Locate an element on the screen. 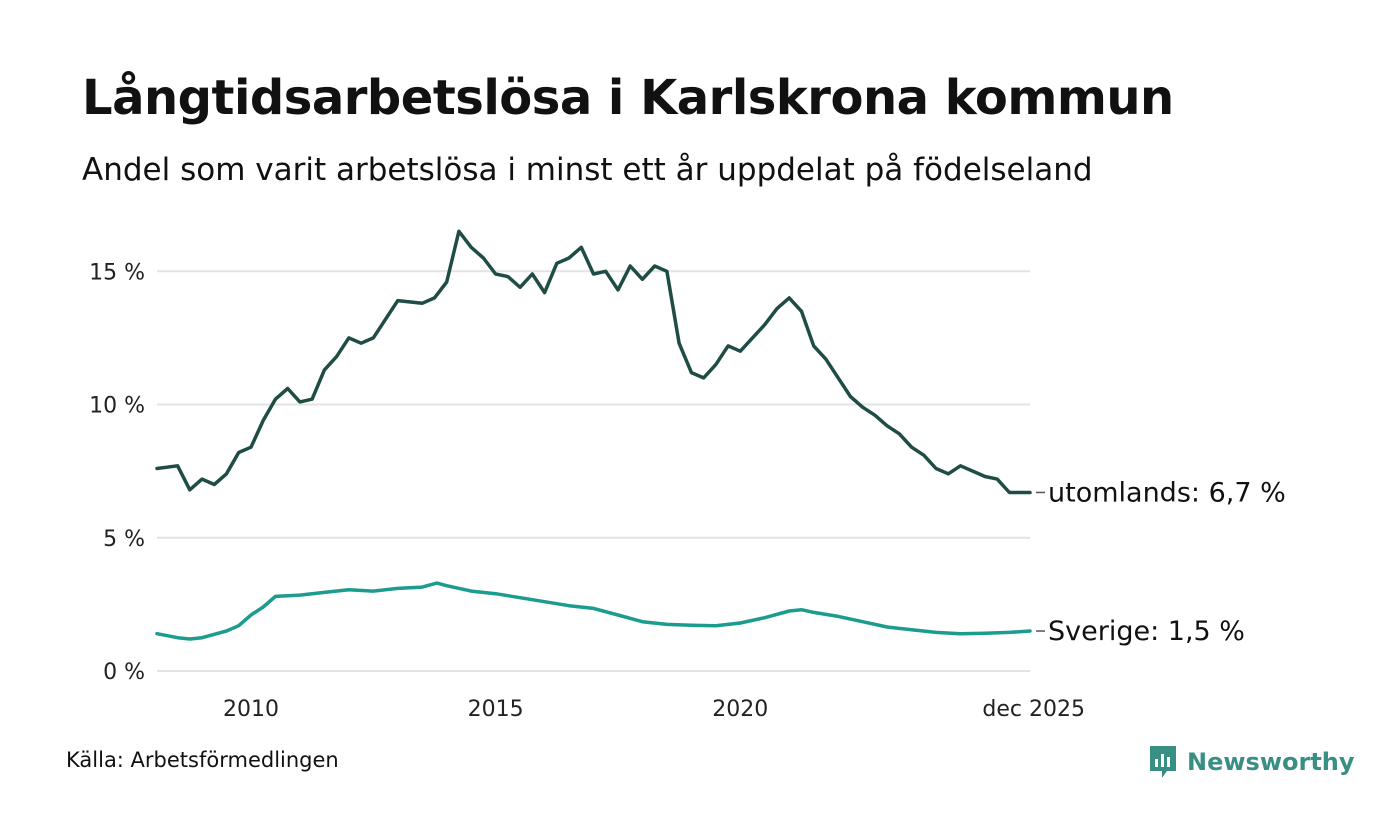  x-tick-label-dec-2025: dec 2025 is located at coordinates (1033, 709).